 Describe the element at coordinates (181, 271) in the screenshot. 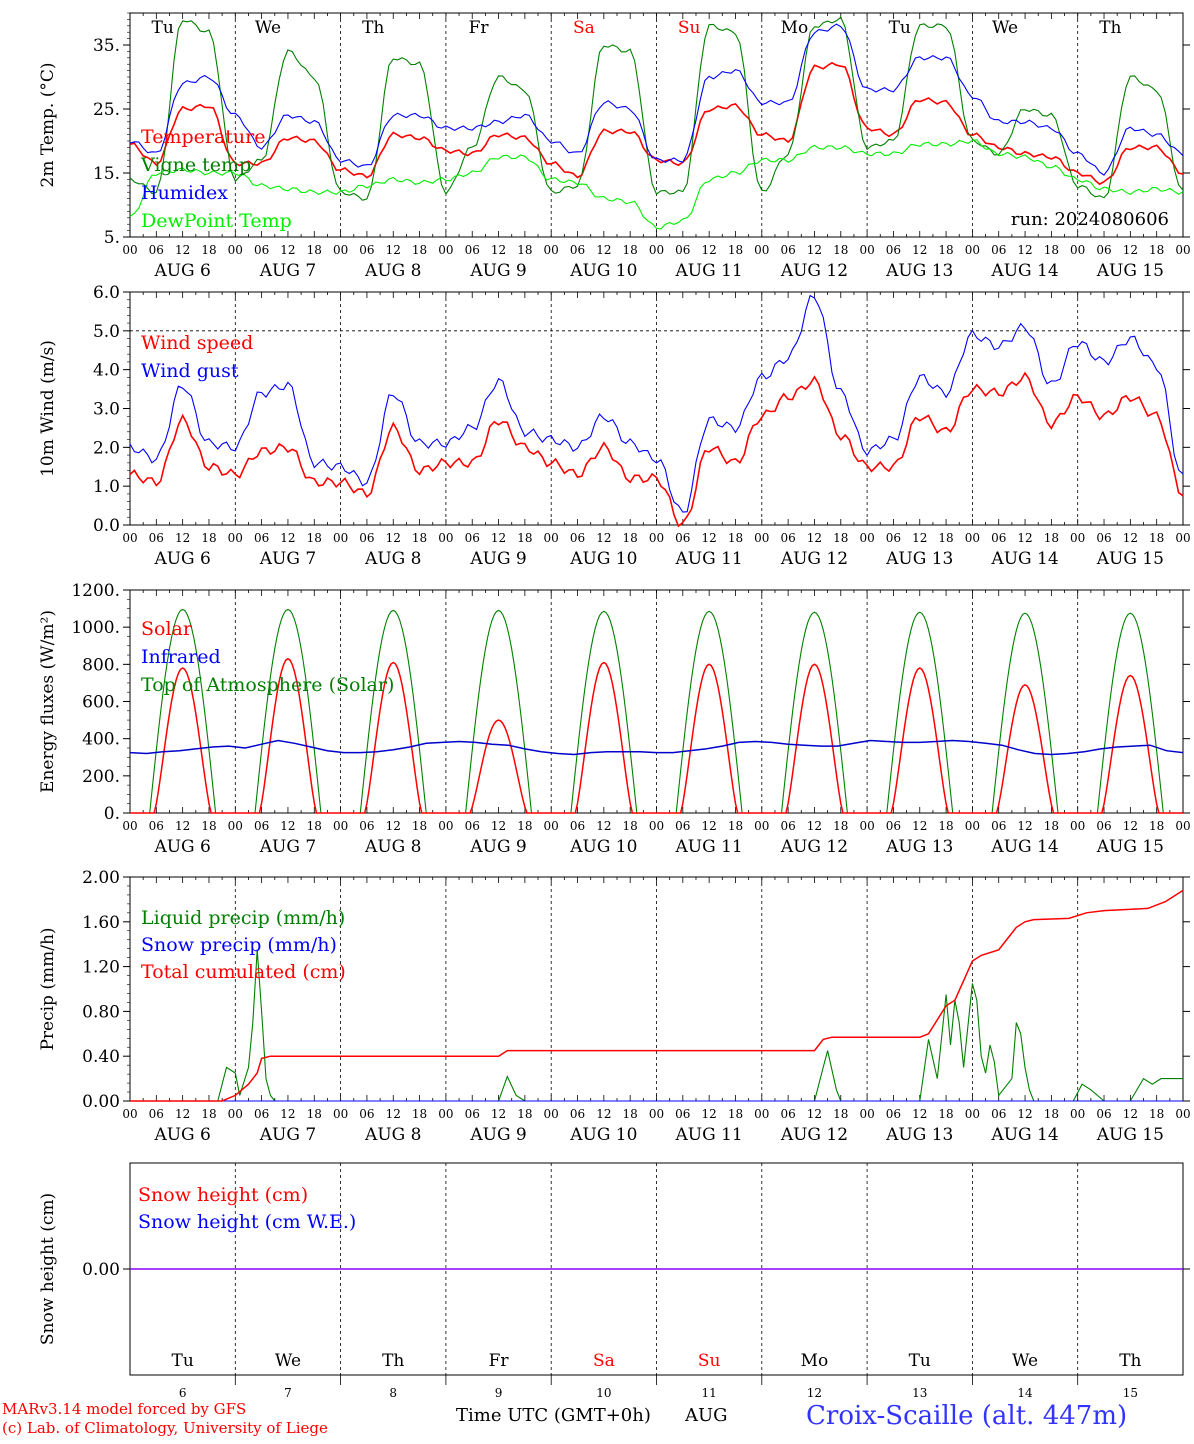

I see `date-label: AUG 6` at that location.